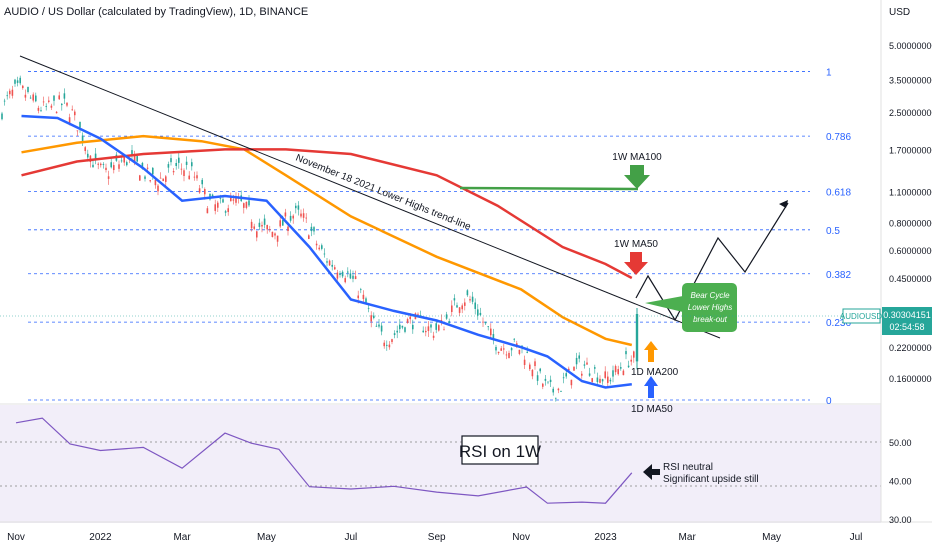 The image size is (932, 555). What do you see at coordinates (861, 316) in the screenshot?
I see `symbol-tag` at bounding box center [861, 316].